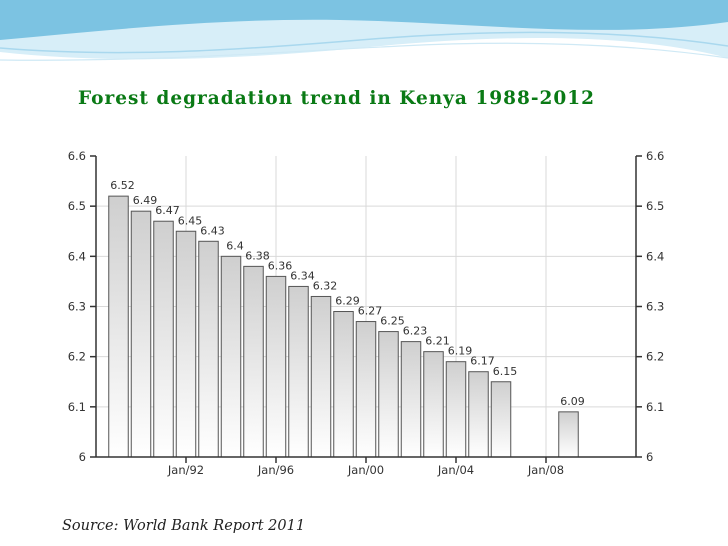 This screenshot has height=546, width=728. Describe the element at coordinates (167, 210) in the screenshot. I see `data-label: 6.47` at that location.